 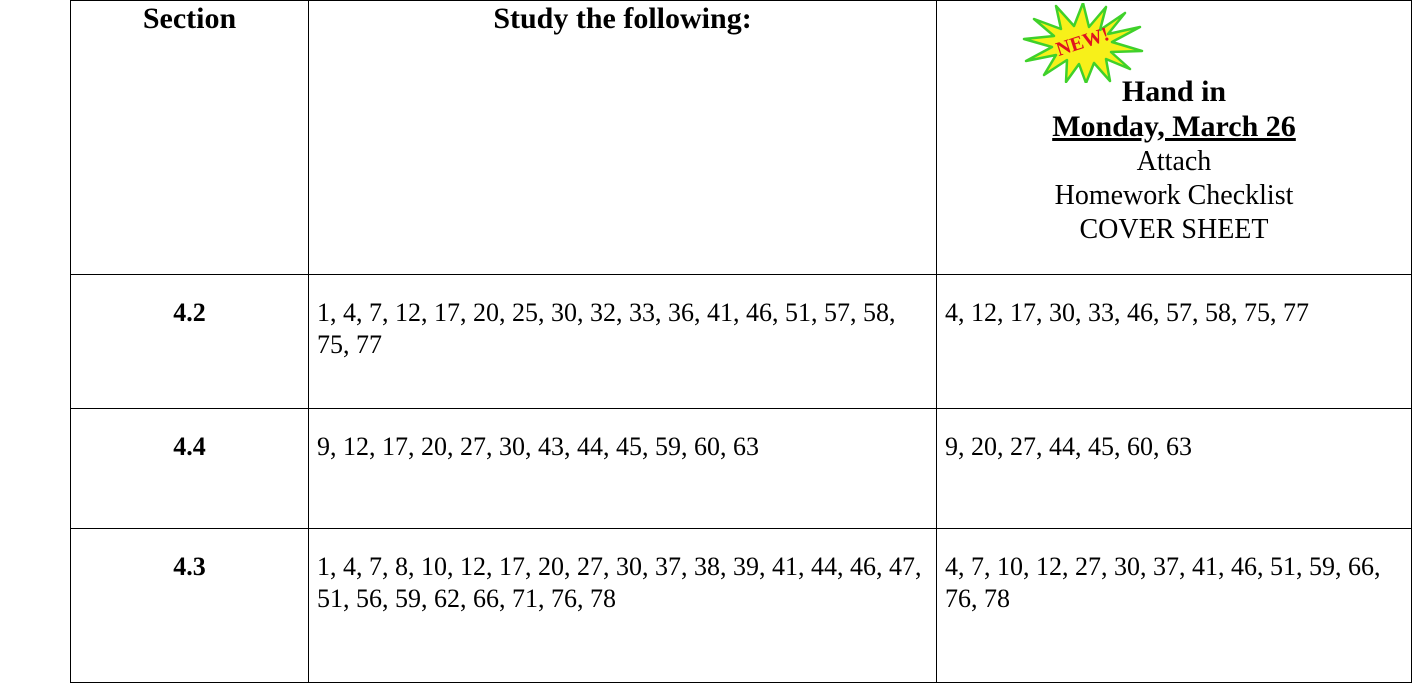 I want to click on section-header: Section, so click(x=189, y=137).